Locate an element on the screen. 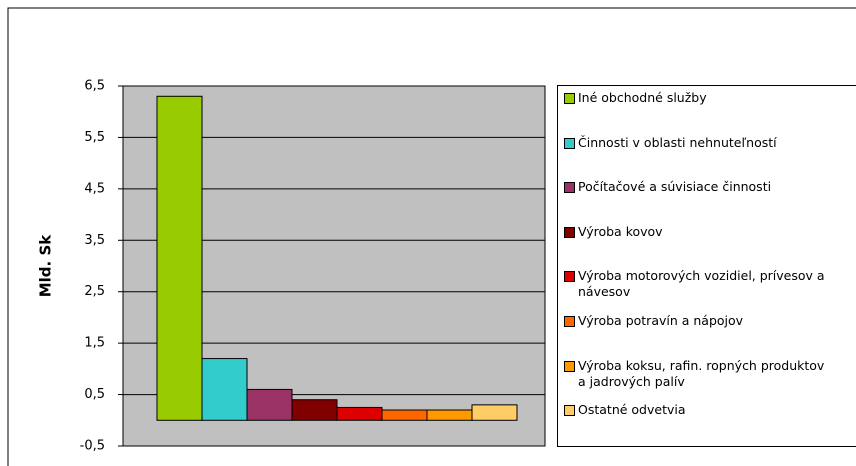  y-tick-label: 0,5 is located at coordinates (94, 394).